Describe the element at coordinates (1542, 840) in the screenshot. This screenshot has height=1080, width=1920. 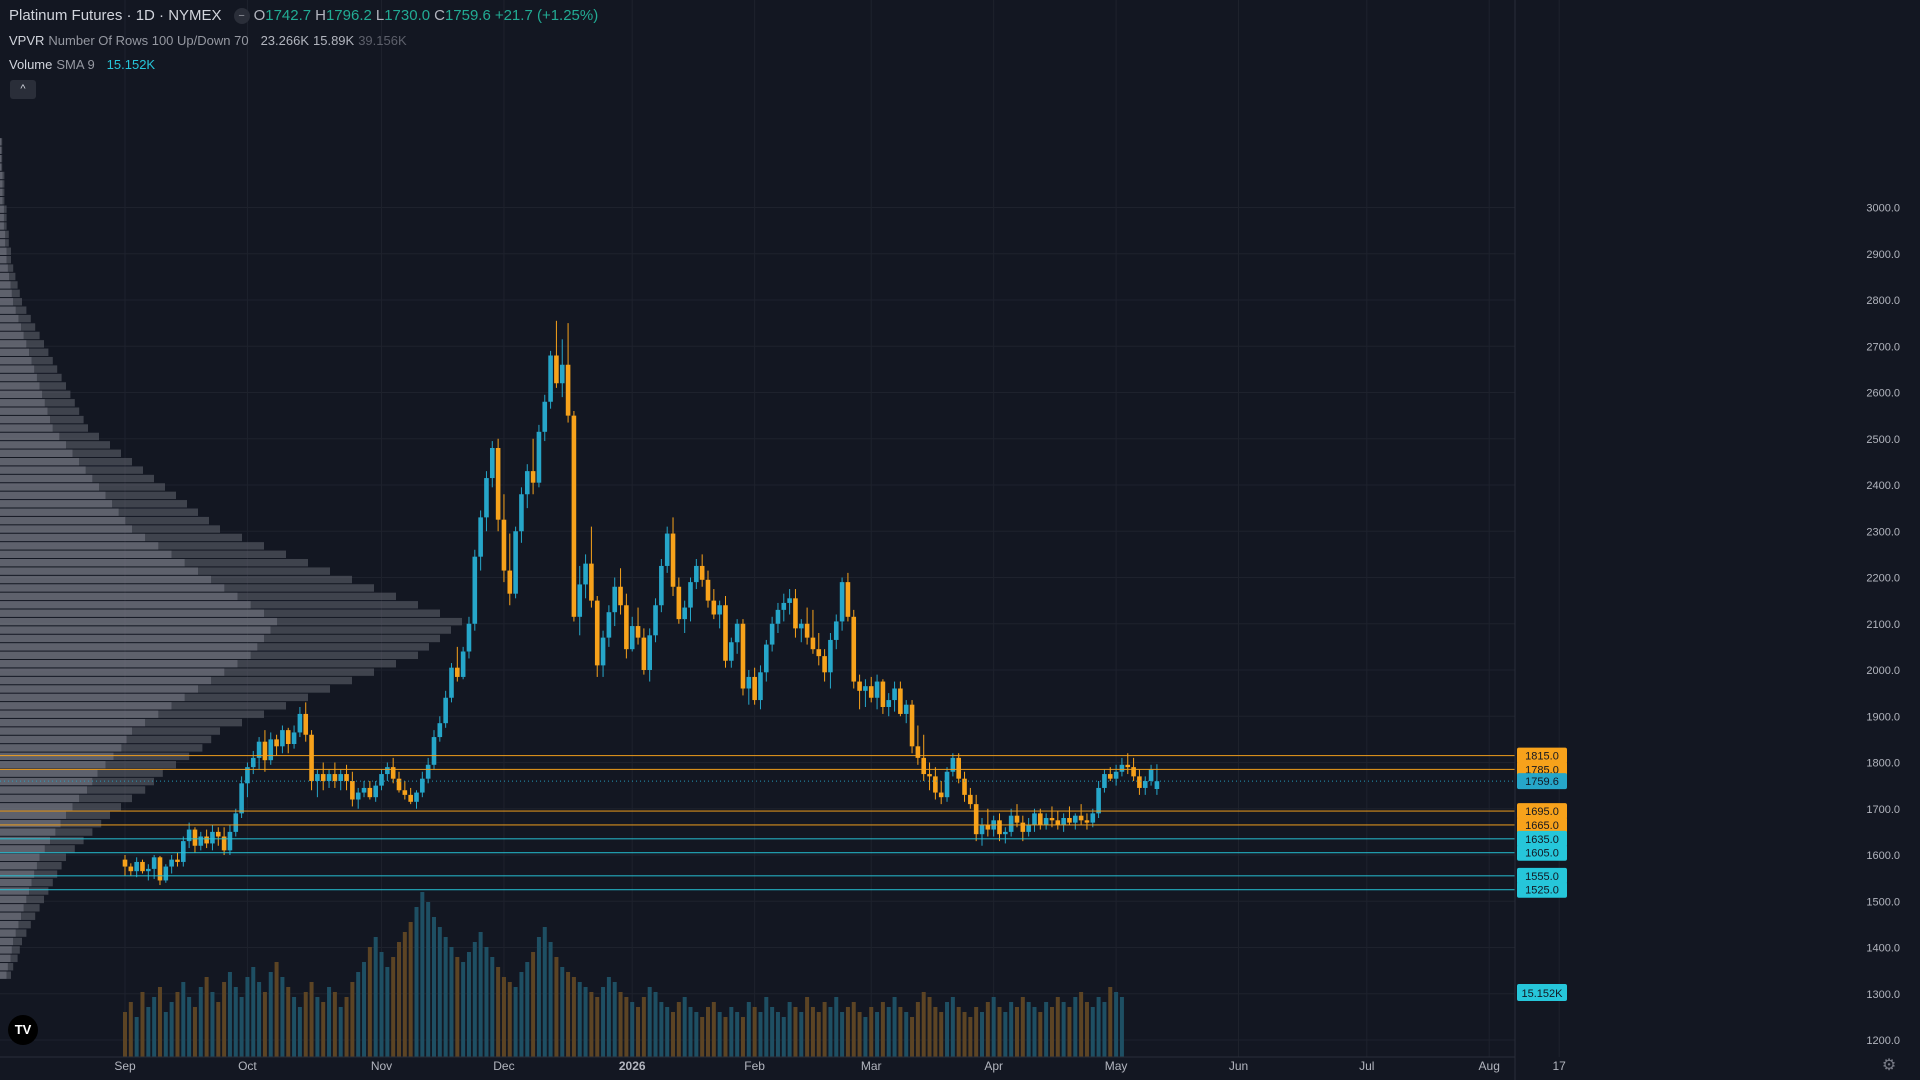
I see `price-level-label: 1635.0` at that location.